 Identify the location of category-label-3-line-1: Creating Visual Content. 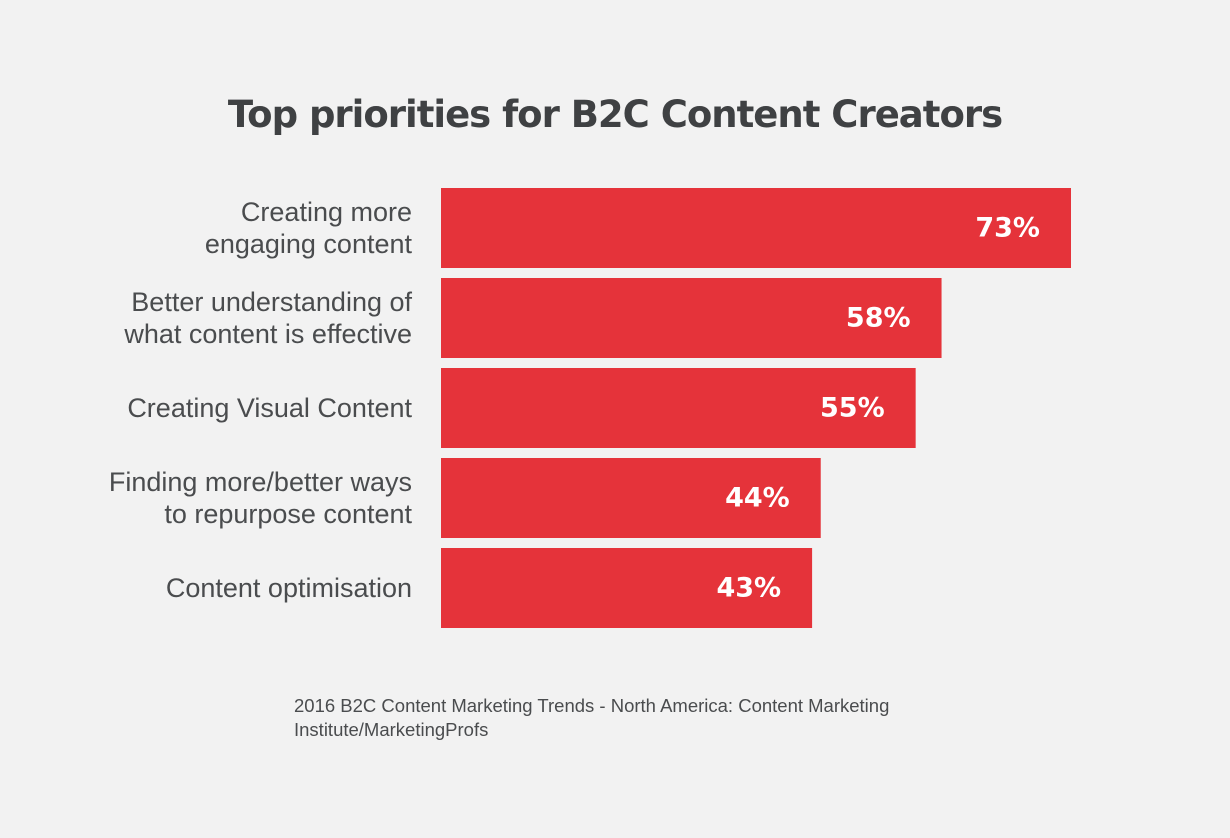
(269, 408).